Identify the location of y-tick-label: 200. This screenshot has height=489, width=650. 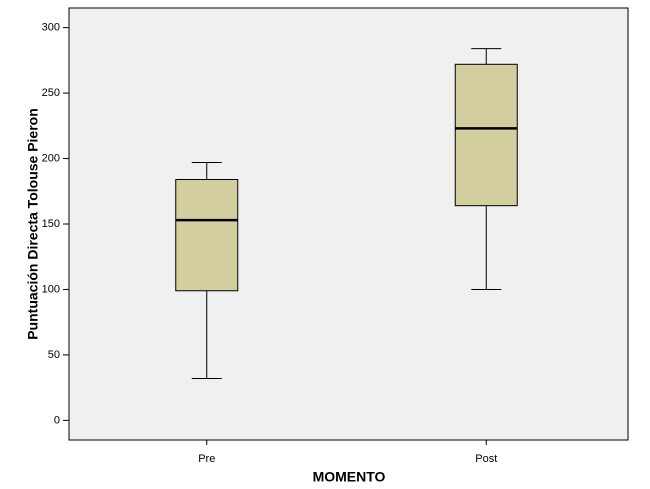
(51, 158).